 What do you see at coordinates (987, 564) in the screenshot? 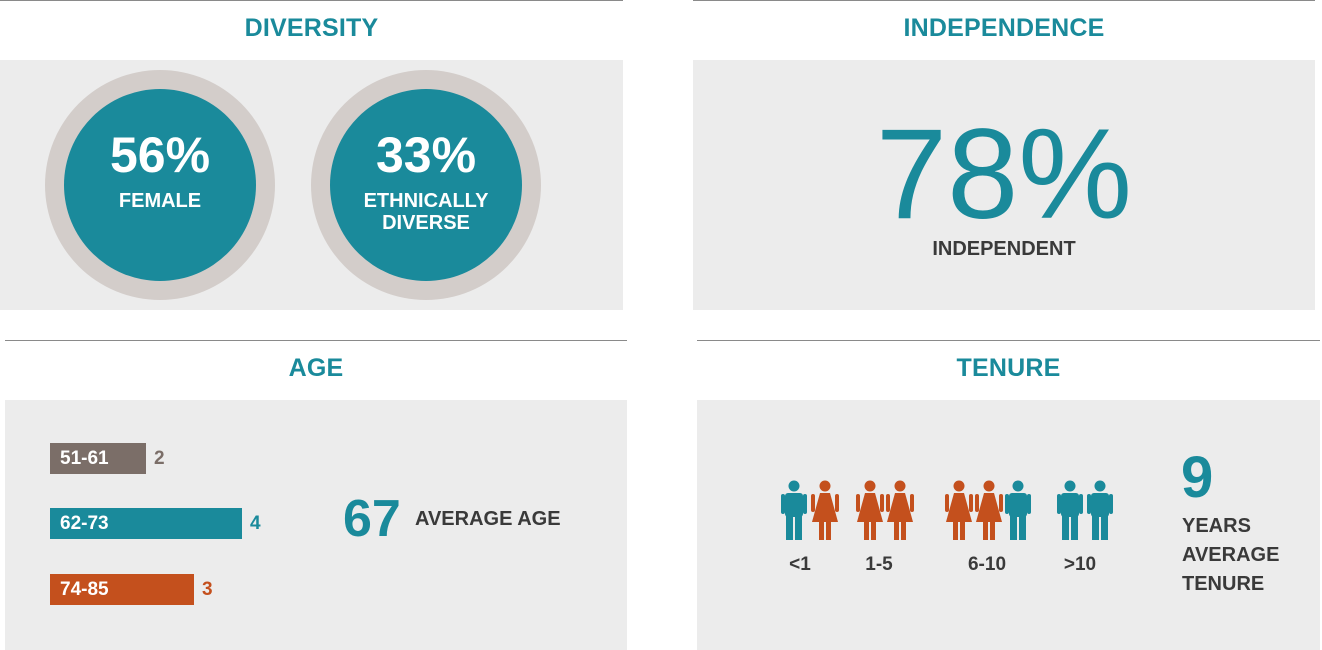
I see `tenure-group-label: 6-10` at bounding box center [987, 564].